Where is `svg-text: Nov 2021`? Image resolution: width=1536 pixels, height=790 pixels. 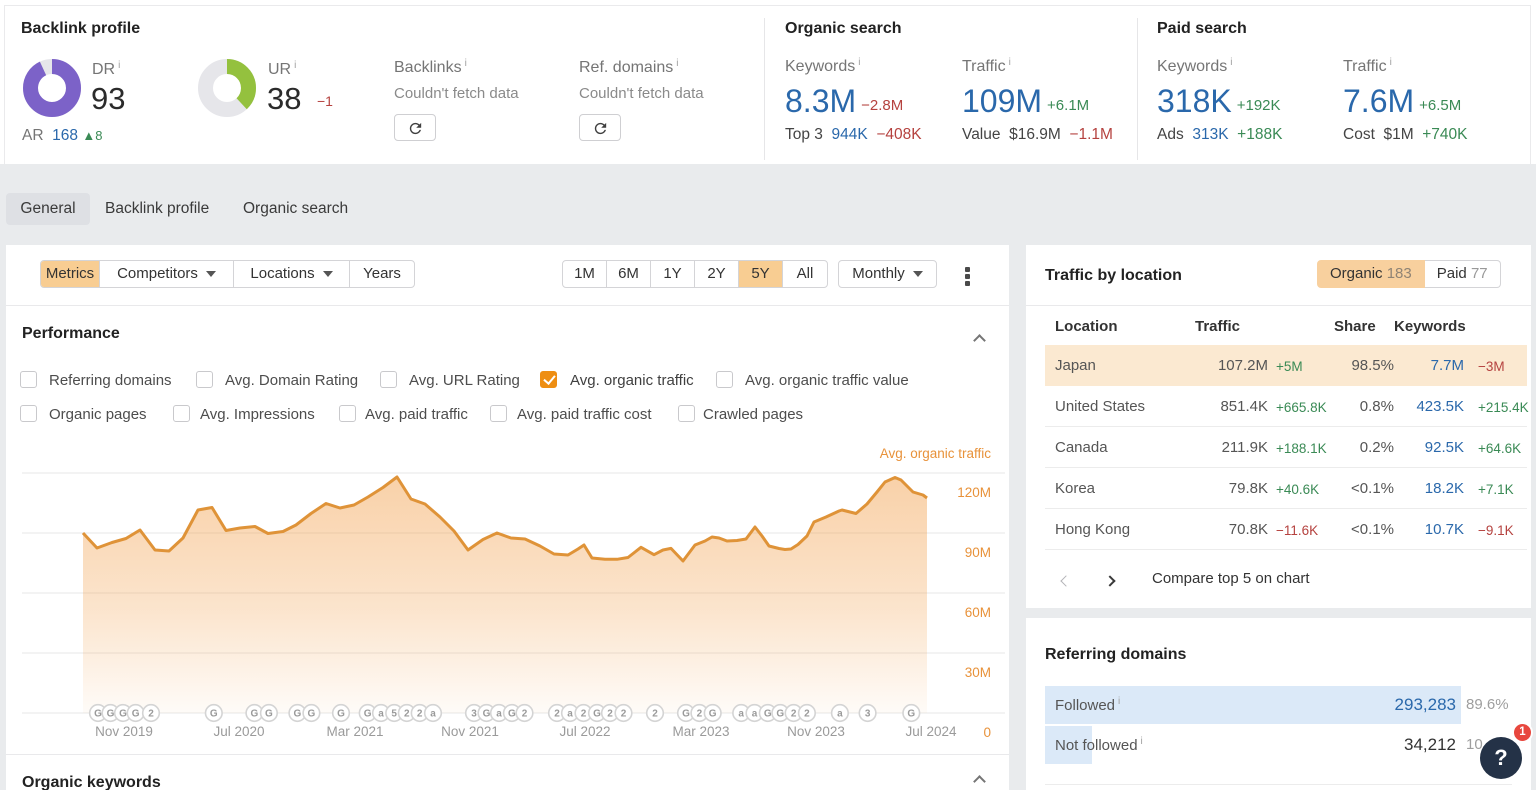
svg-text: Nov 2021 is located at coordinates (470, 731).